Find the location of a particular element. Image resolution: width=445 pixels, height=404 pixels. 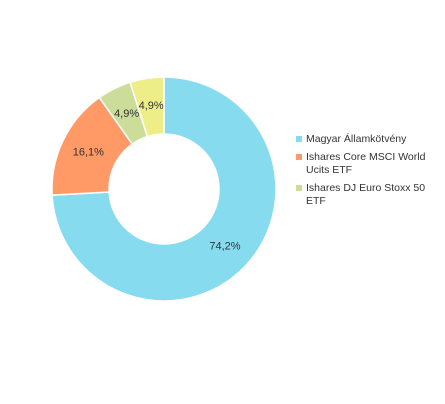

data-label-magyar-allamkotveny: 74,2% is located at coordinates (224, 247).